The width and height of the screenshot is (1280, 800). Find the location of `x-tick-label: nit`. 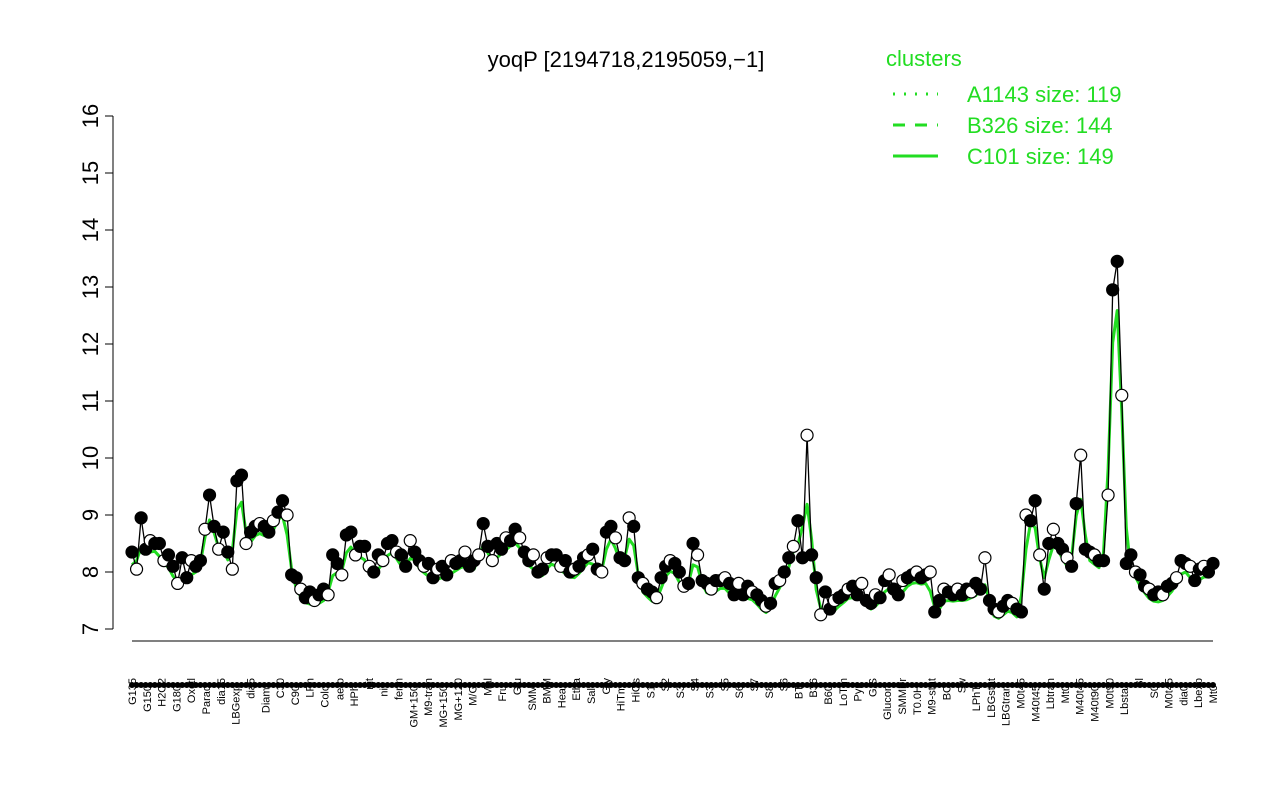

x-tick-label: nit is located at coordinates (370, 684).